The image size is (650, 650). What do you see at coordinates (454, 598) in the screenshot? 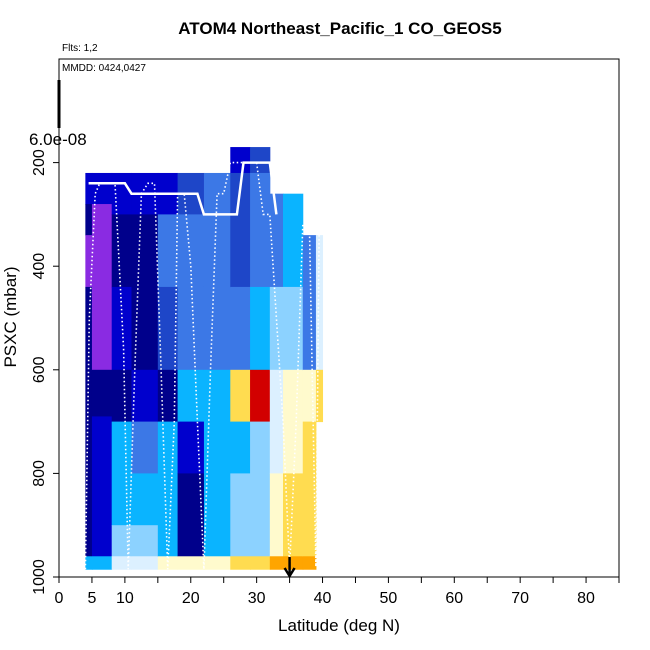
I see `x-tick-label: 60` at bounding box center [454, 598].